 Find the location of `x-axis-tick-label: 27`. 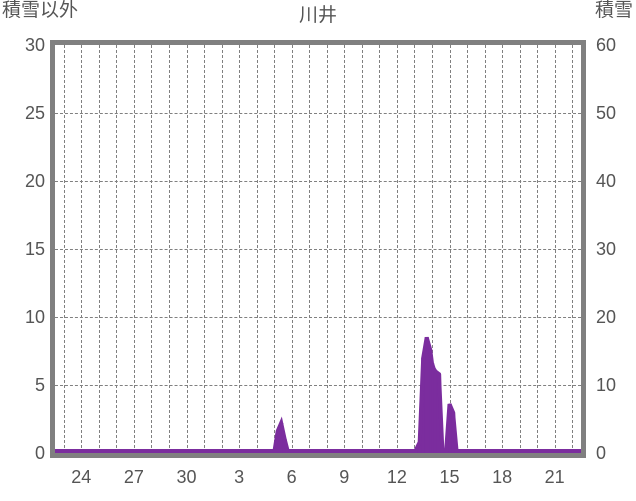

x-axis-tick-label: 27 is located at coordinates (133, 477).